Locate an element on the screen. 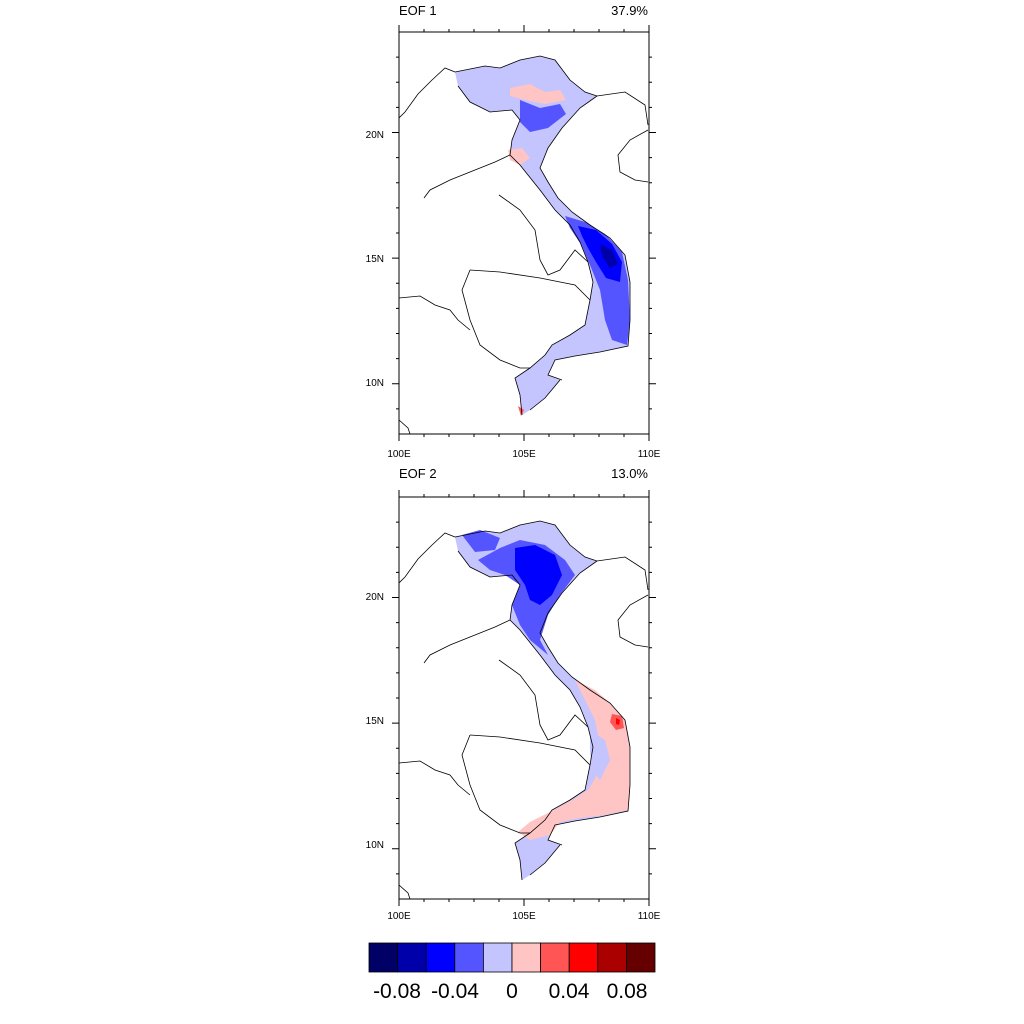 This screenshot has width=1024, height=1024. eof1-title: EOF 1 is located at coordinates (418, 10).